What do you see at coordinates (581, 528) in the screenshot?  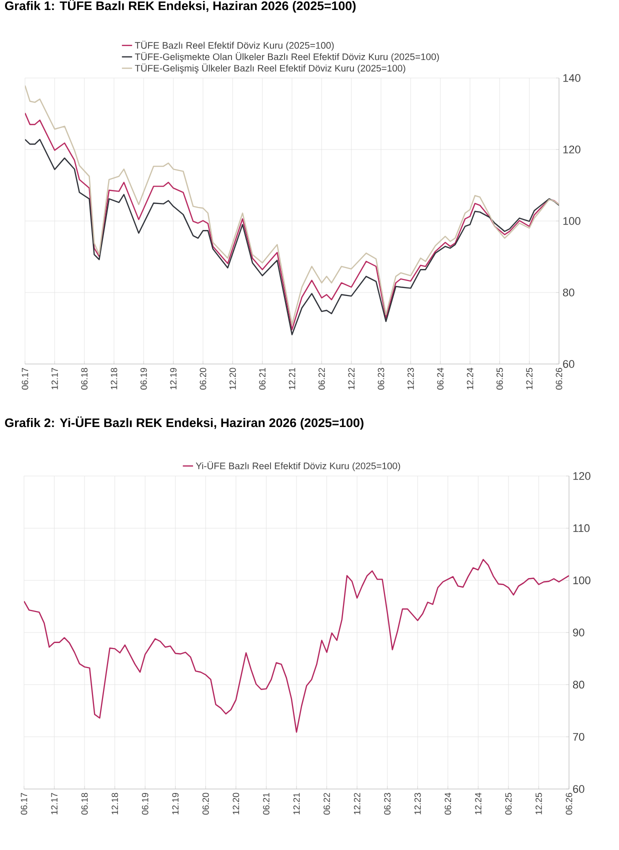 I see `y-tick-label: 110` at bounding box center [581, 528].